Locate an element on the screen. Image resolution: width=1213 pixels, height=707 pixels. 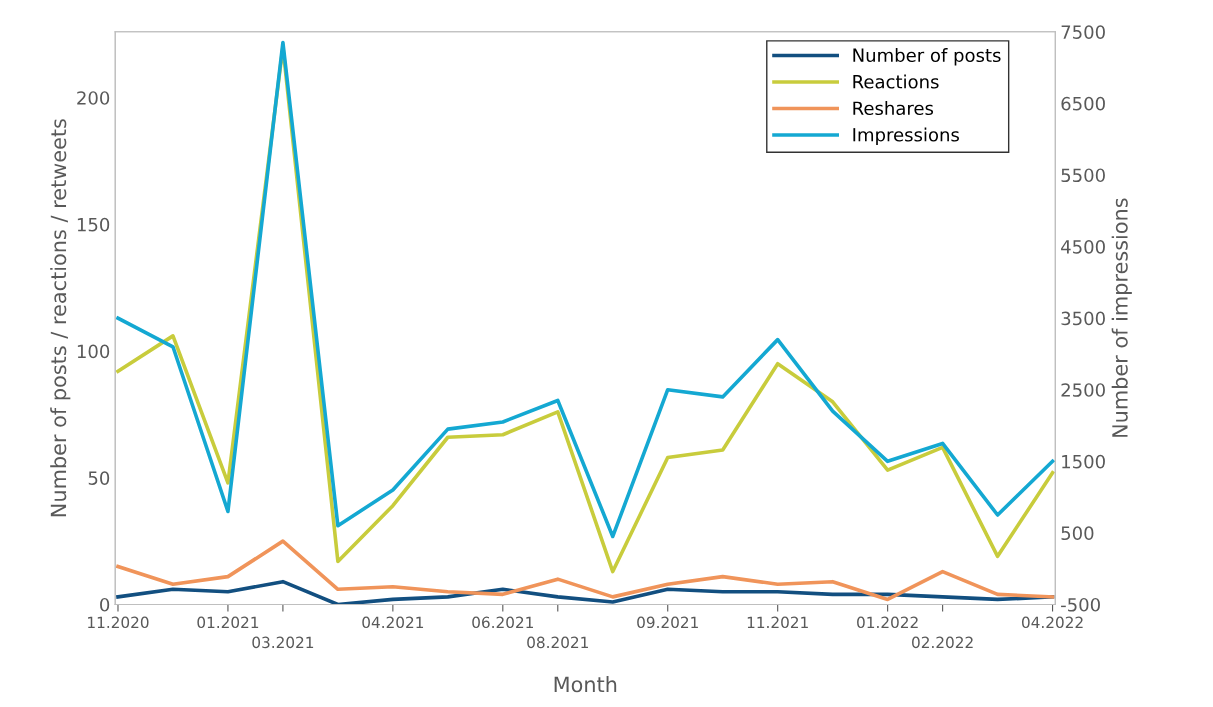
x-tick-label: 08.2021 is located at coordinates (557, 642).